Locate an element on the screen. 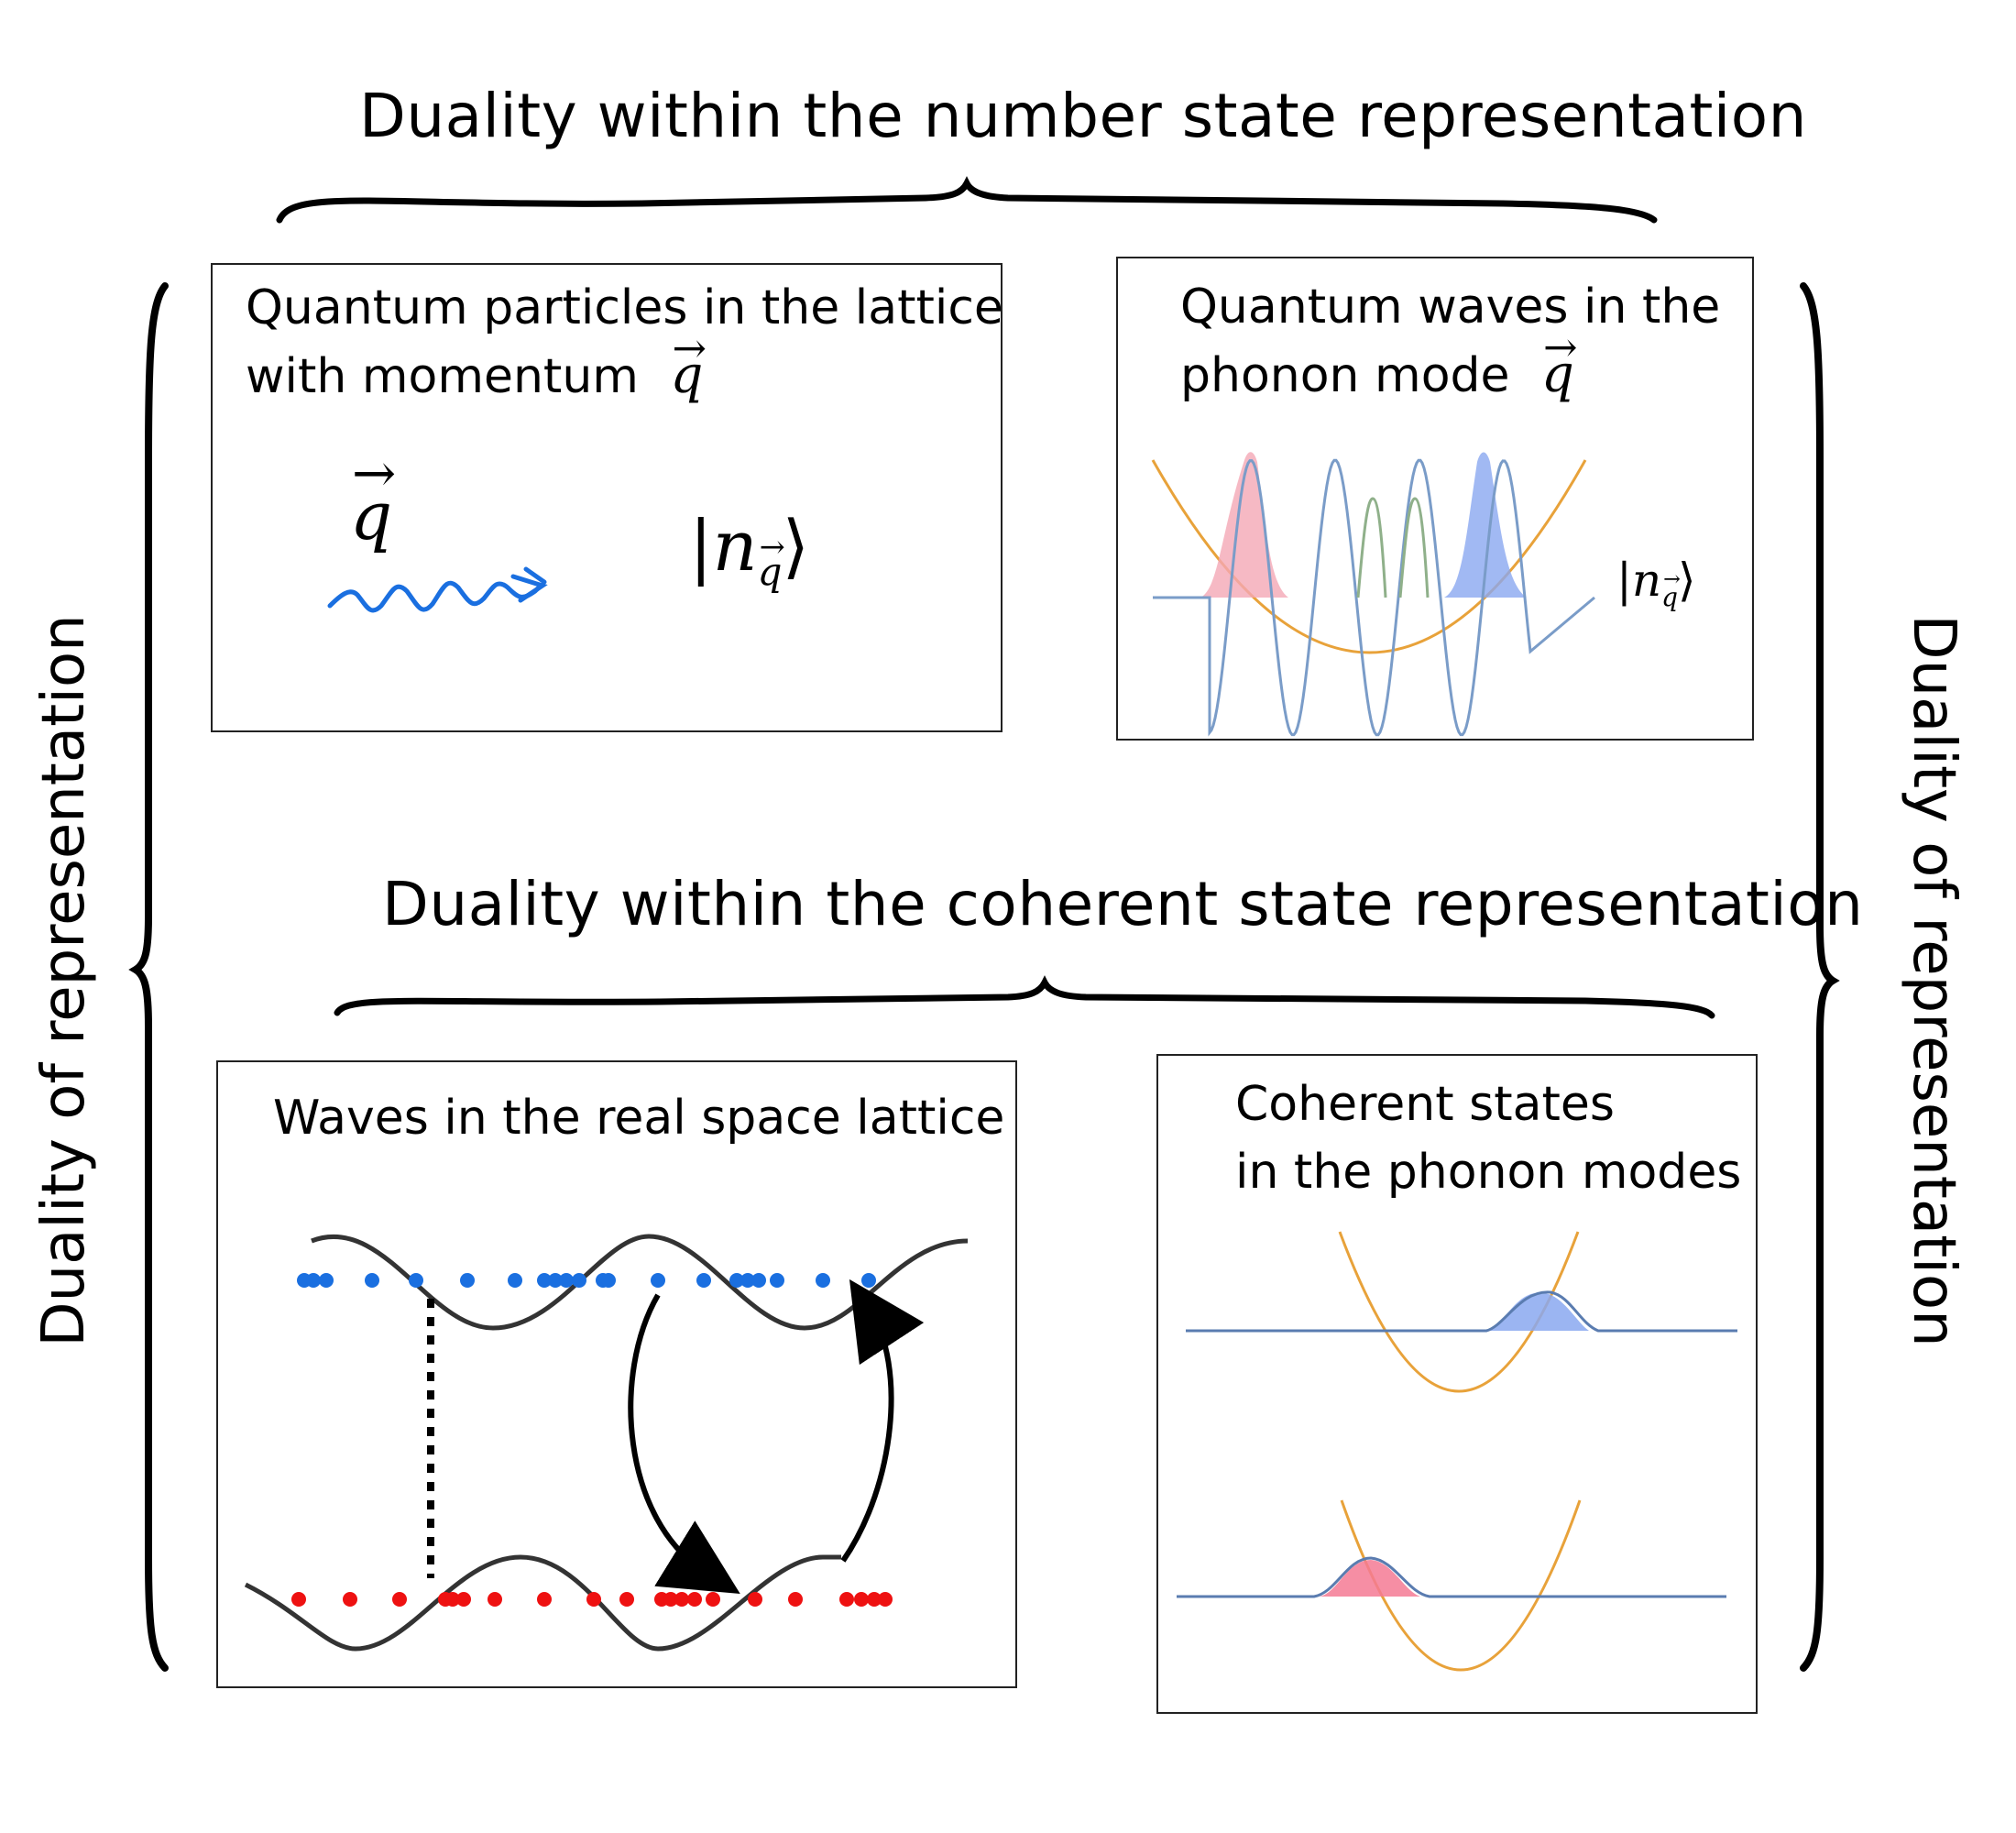 Image resolution: width=2016 pixels, height=1833 pixels. lower-baseline is located at coordinates (1451, 1577).